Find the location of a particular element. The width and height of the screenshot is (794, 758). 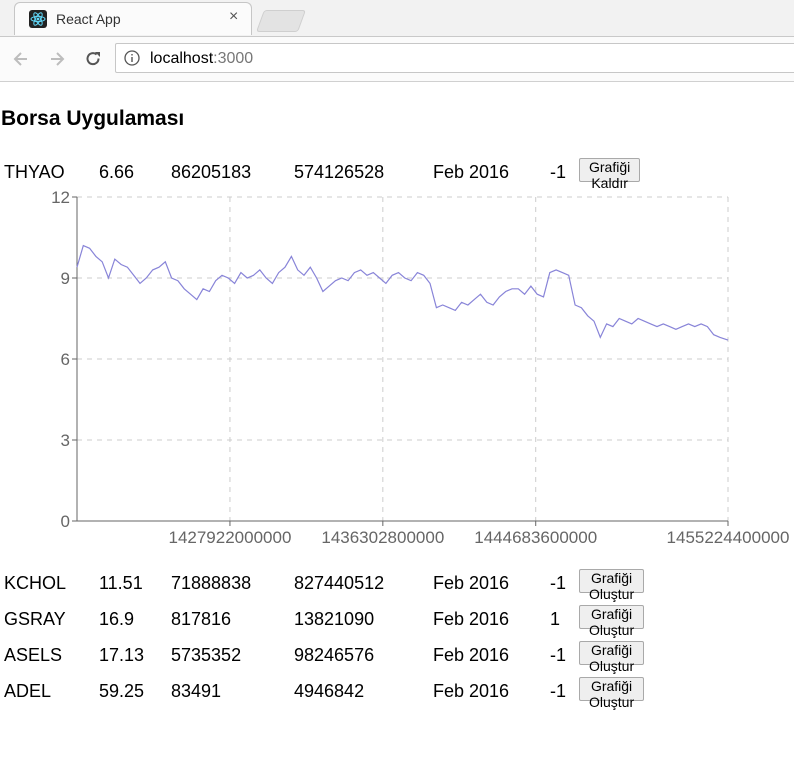

stock-volume: 86205183 is located at coordinates (211, 172).